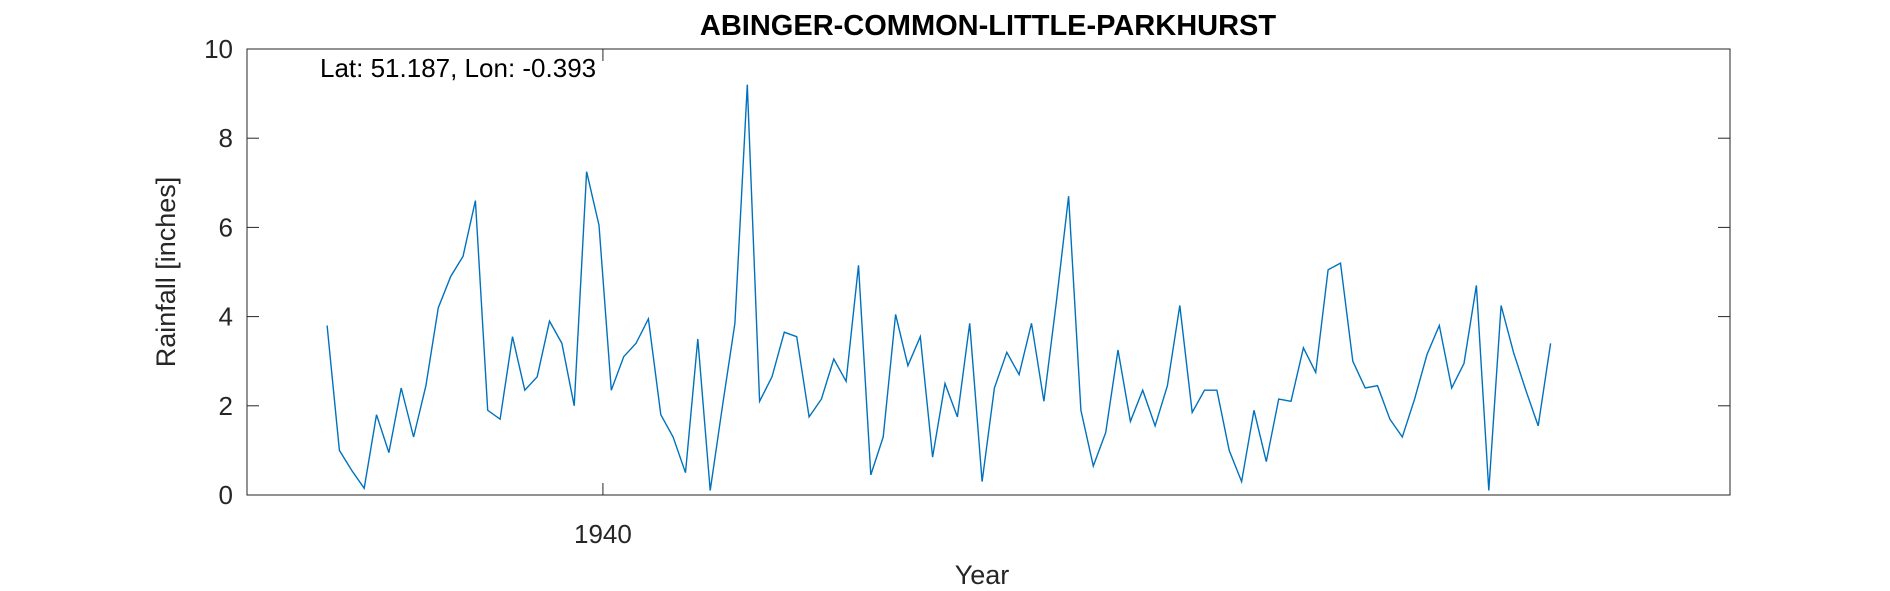 This screenshot has height=591, width=1890. What do you see at coordinates (226, 227) in the screenshot?
I see `y-tick-label: 6` at bounding box center [226, 227].